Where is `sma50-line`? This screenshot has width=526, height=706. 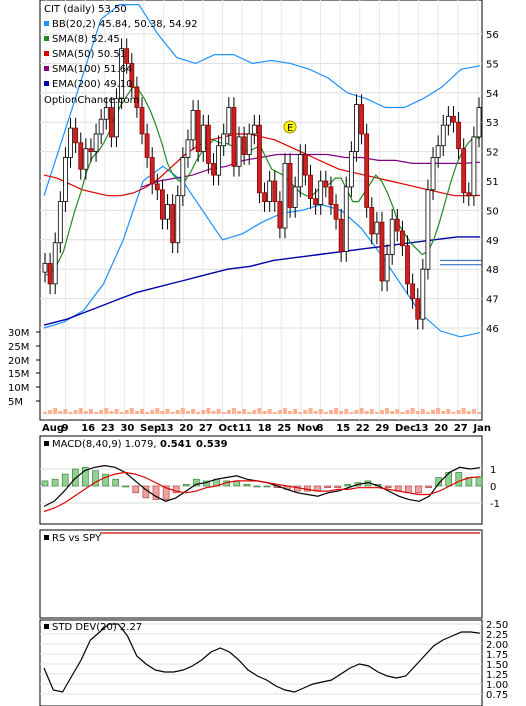 sma50-line is located at coordinates (262, 165).